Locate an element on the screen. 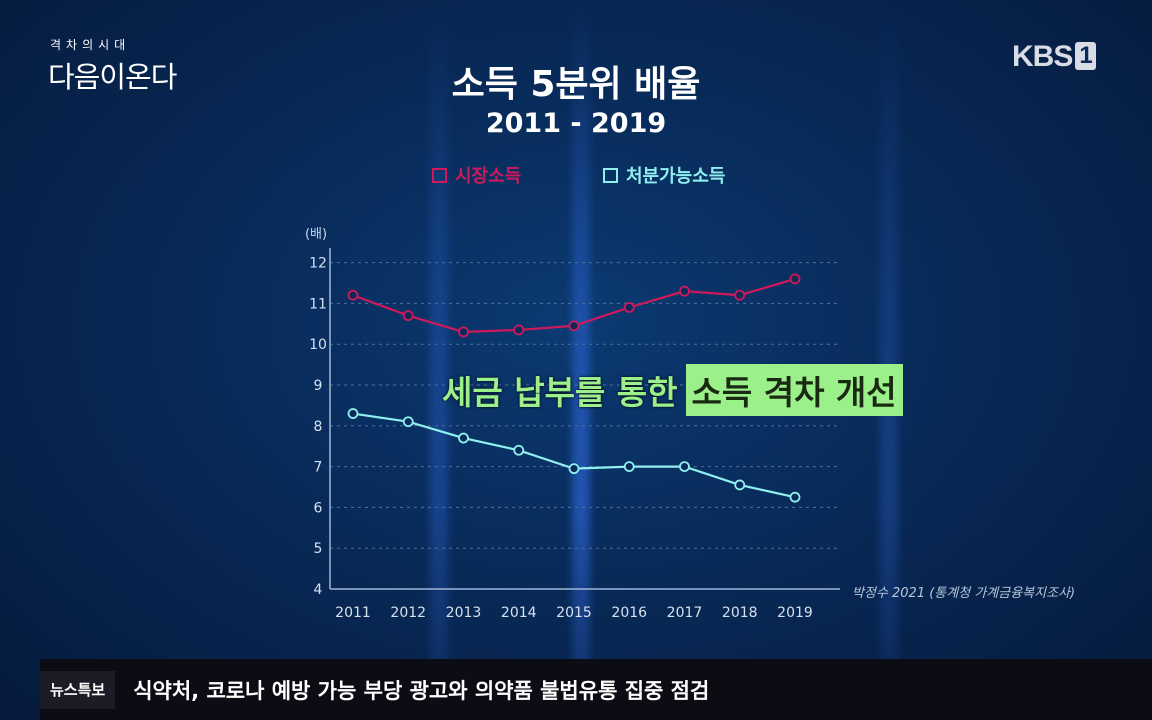 The width and height of the screenshot is (1152, 720). legend-item-disposable: 처분가능소득 is located at coordinates (664, 175).